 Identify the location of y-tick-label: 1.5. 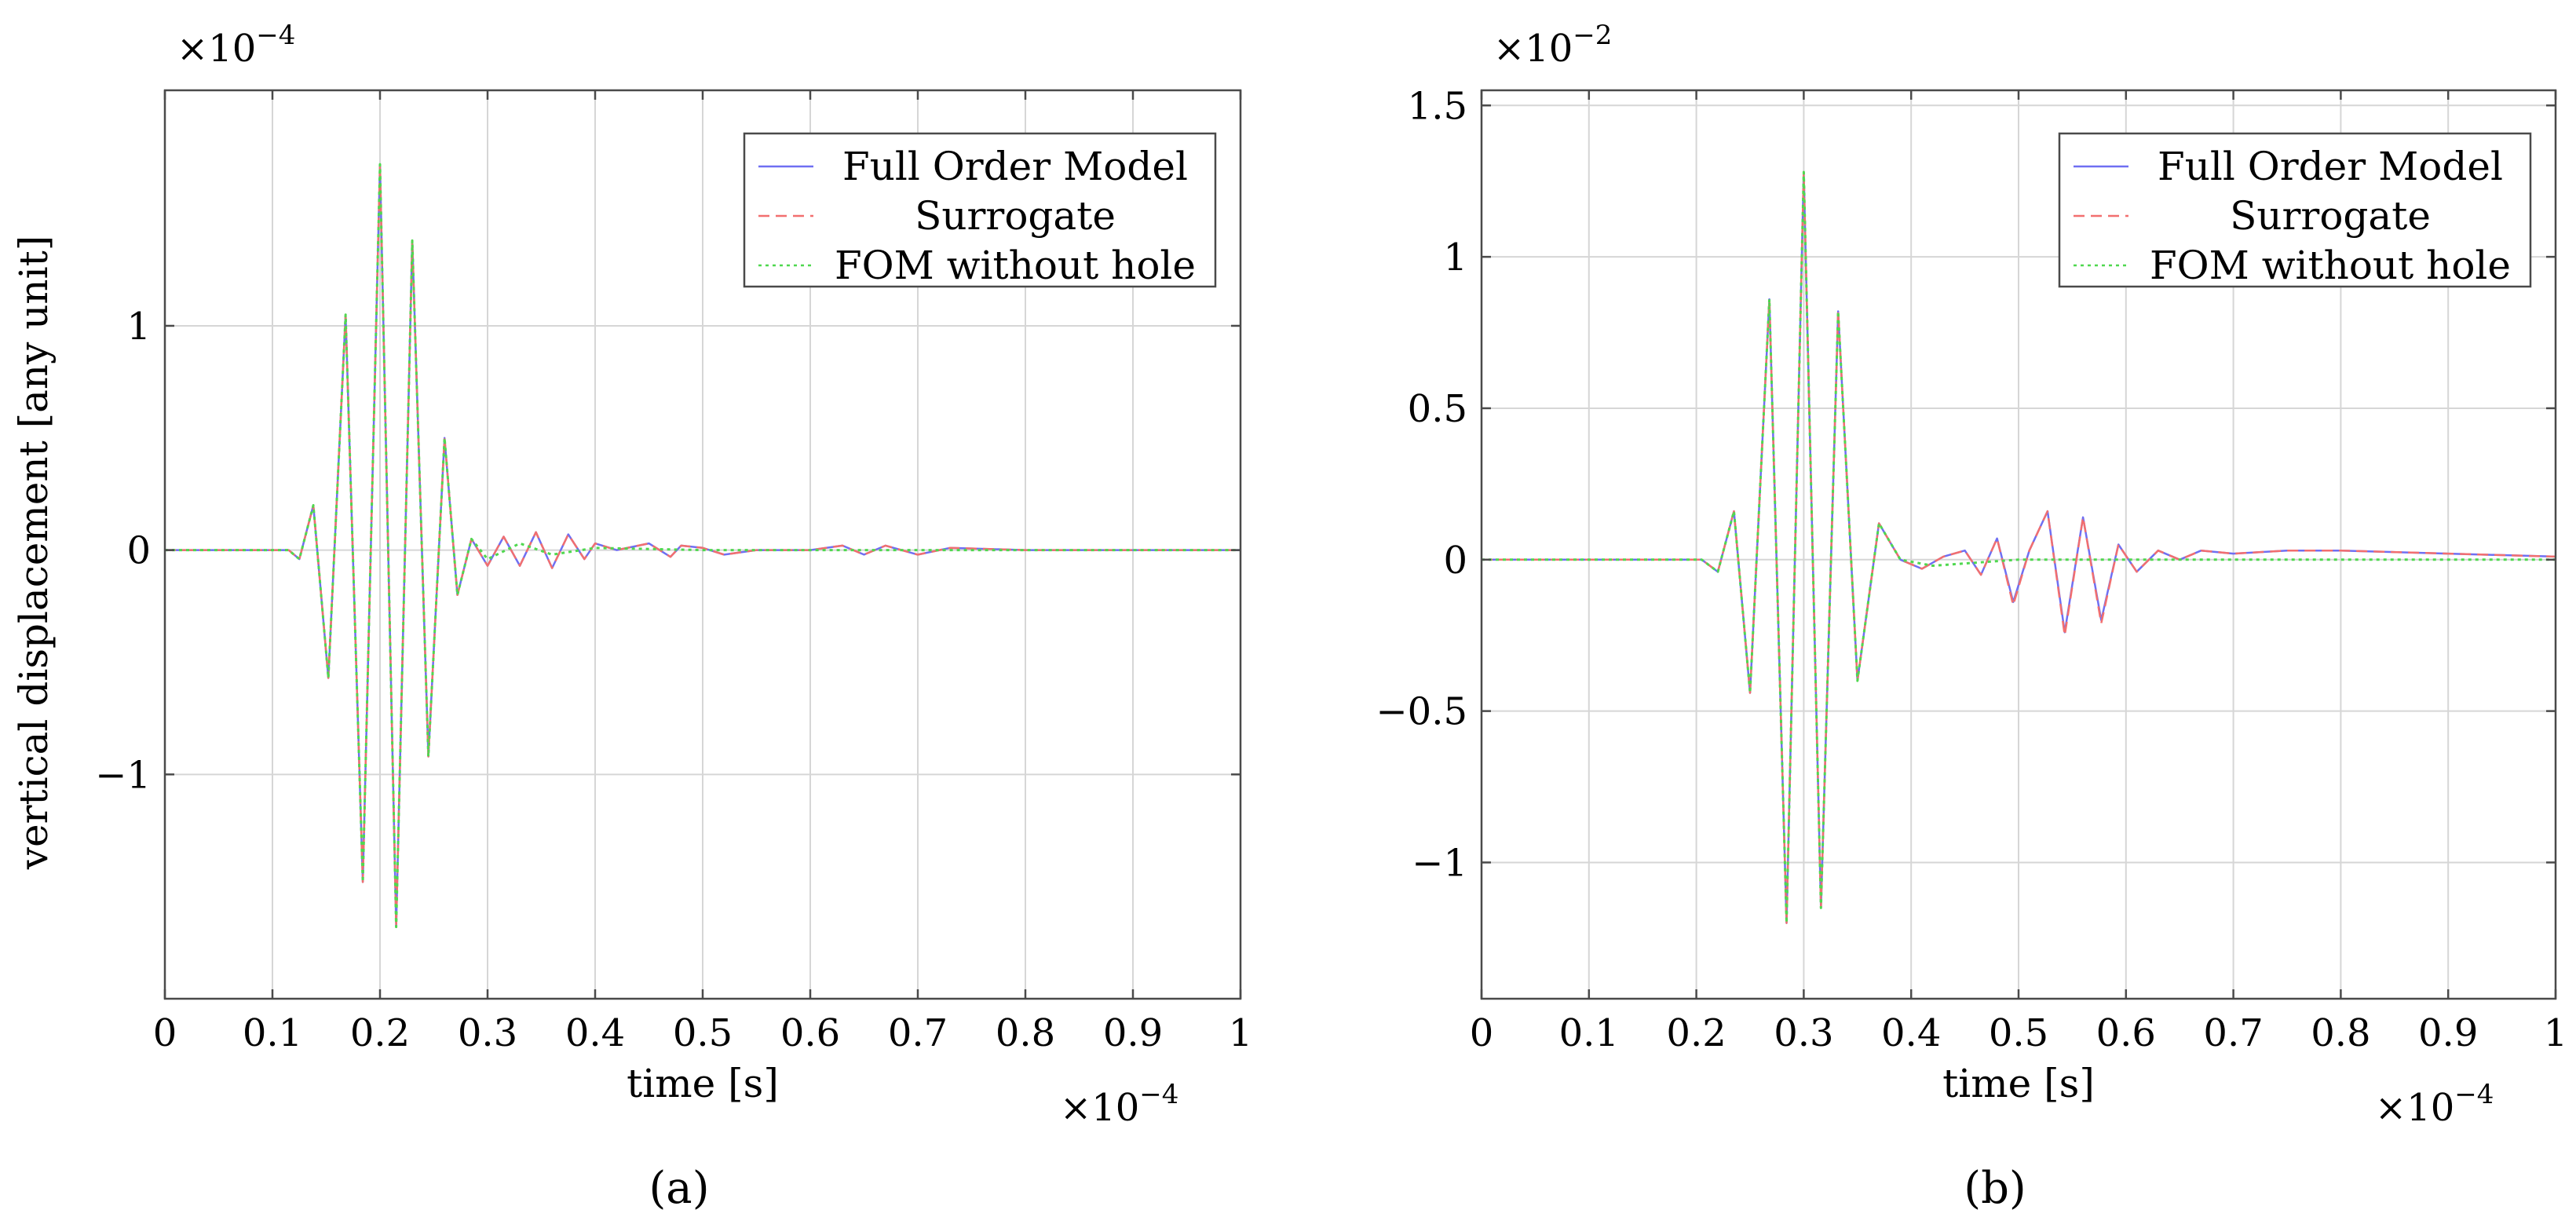
(1437, 106).